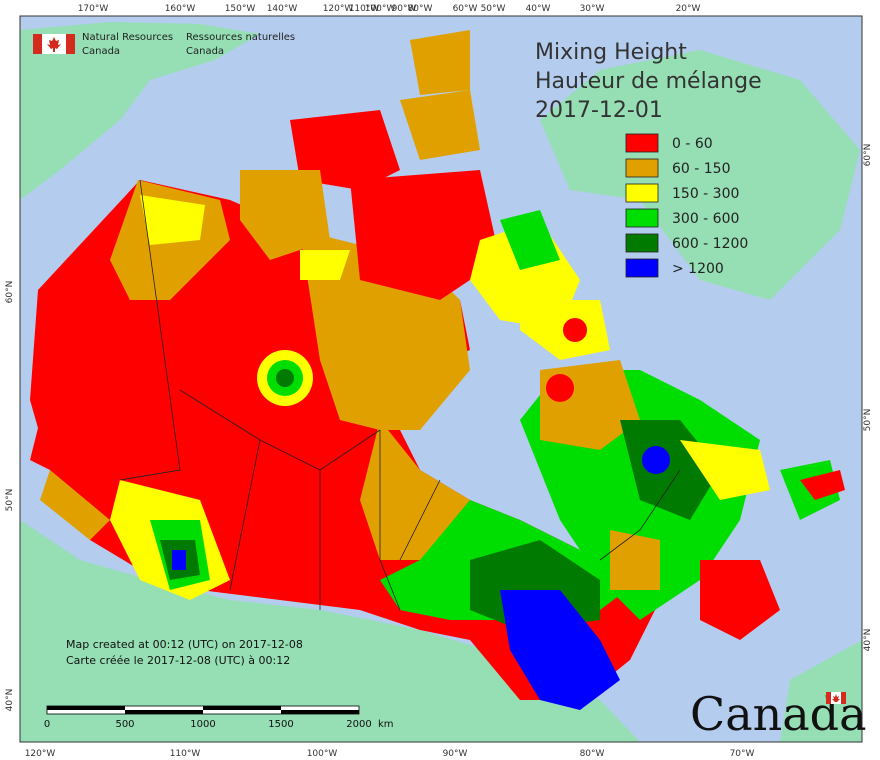  Describe the element at coordinates (836, 698) in the screenshot. I see `wordmark-flag-icon` at that location.